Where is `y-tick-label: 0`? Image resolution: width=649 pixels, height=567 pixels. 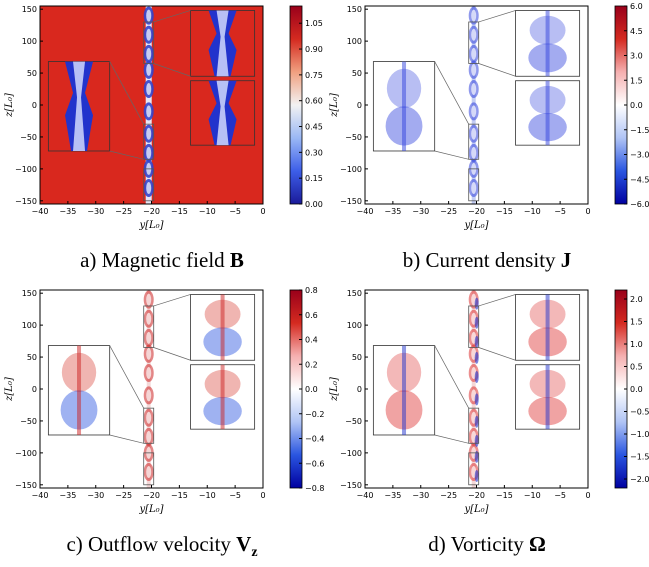 y-tick-label: 0 is located at coordinates (34, 105).